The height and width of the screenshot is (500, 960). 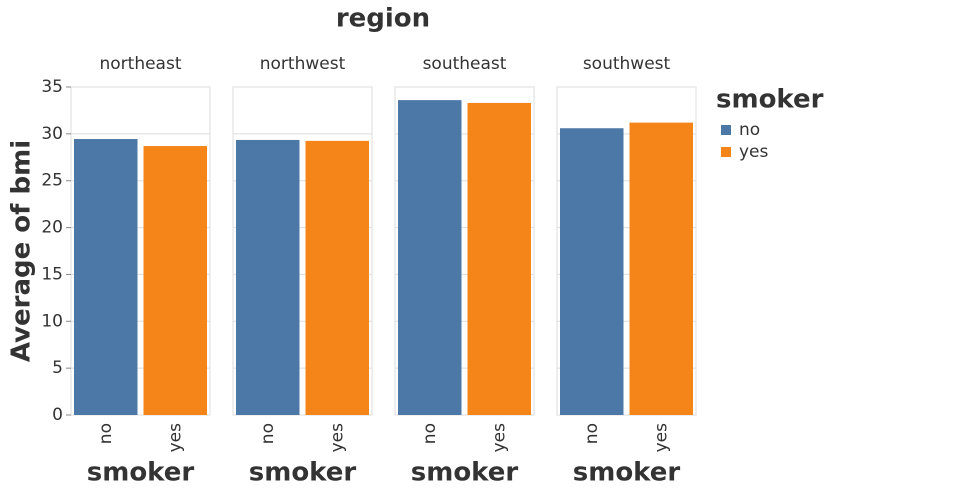 What do you see at coordinates (22, 251) in the screenshot?
I see `y-axis-label: Average of bmi` at bounding box center [22, 251].